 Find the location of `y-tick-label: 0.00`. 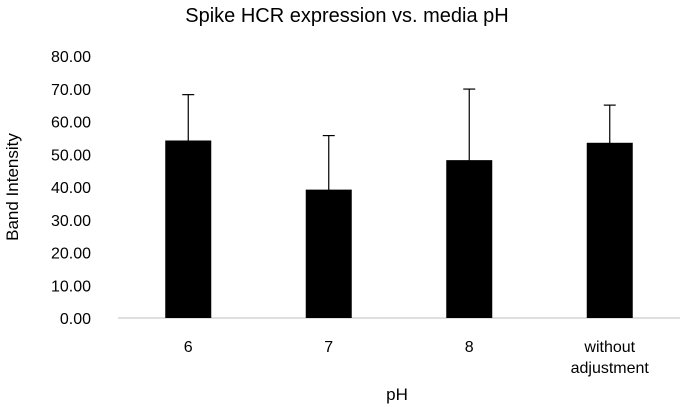

y-tick-label: 0.00 is located at coordinates (75, 319).